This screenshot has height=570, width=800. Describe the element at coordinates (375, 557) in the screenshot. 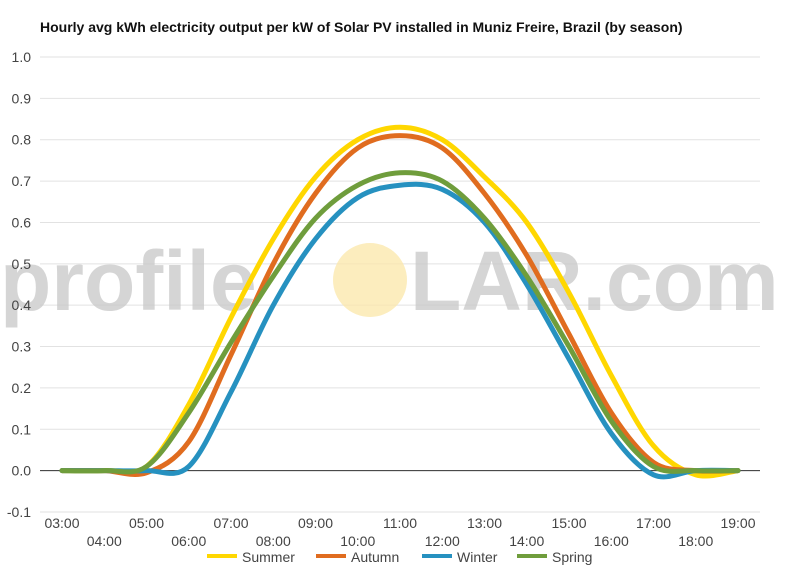

I see `legend-label: Autumn` at that location.